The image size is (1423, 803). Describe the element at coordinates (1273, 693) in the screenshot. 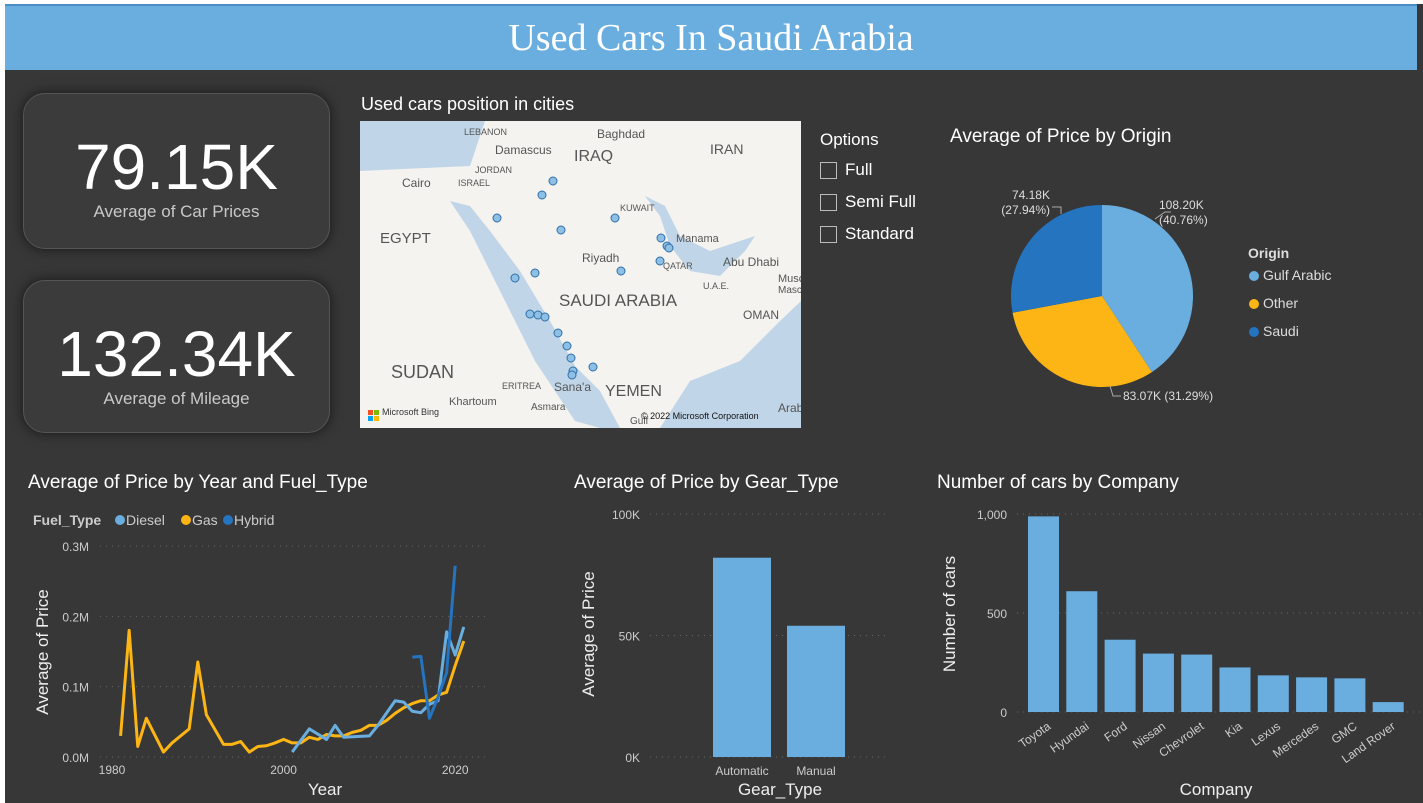

I see `bar-lexus` at that location.